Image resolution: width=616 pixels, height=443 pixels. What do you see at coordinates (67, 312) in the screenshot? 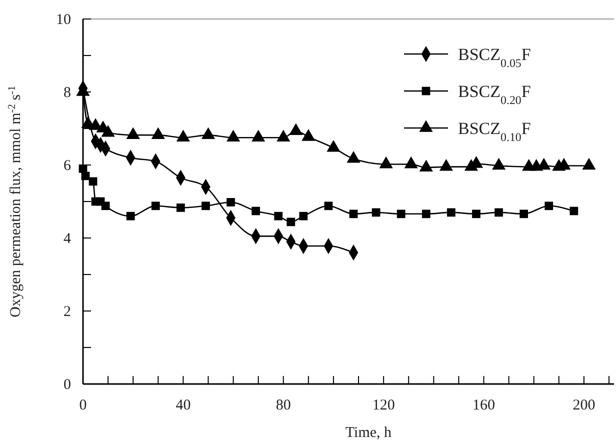
I see `y-tick-label: 2` at bounding box center [67, 312].